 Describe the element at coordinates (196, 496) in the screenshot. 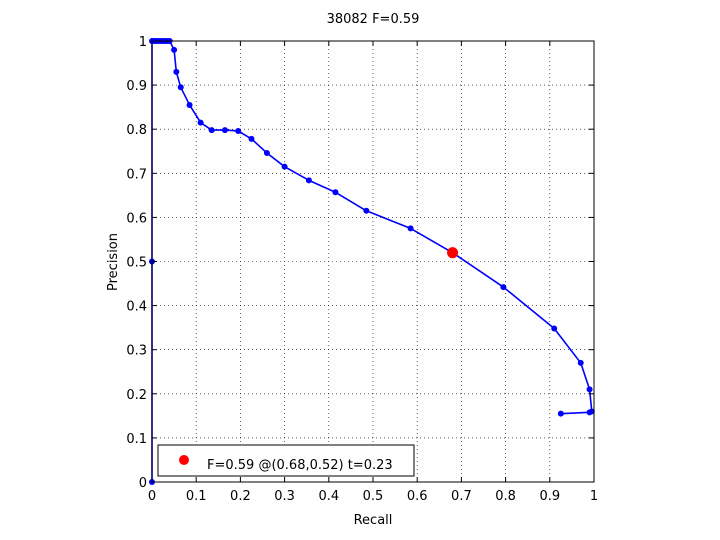

I see `x-tick-label: 0.1` at that location.